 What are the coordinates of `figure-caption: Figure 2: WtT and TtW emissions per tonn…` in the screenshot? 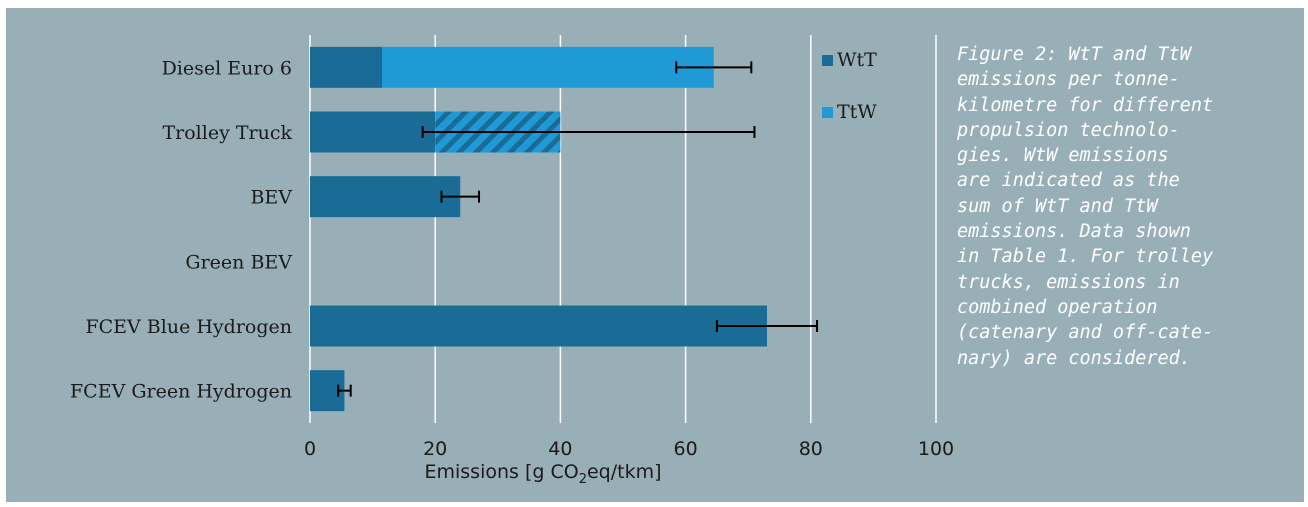 It's located at (1085, 206).